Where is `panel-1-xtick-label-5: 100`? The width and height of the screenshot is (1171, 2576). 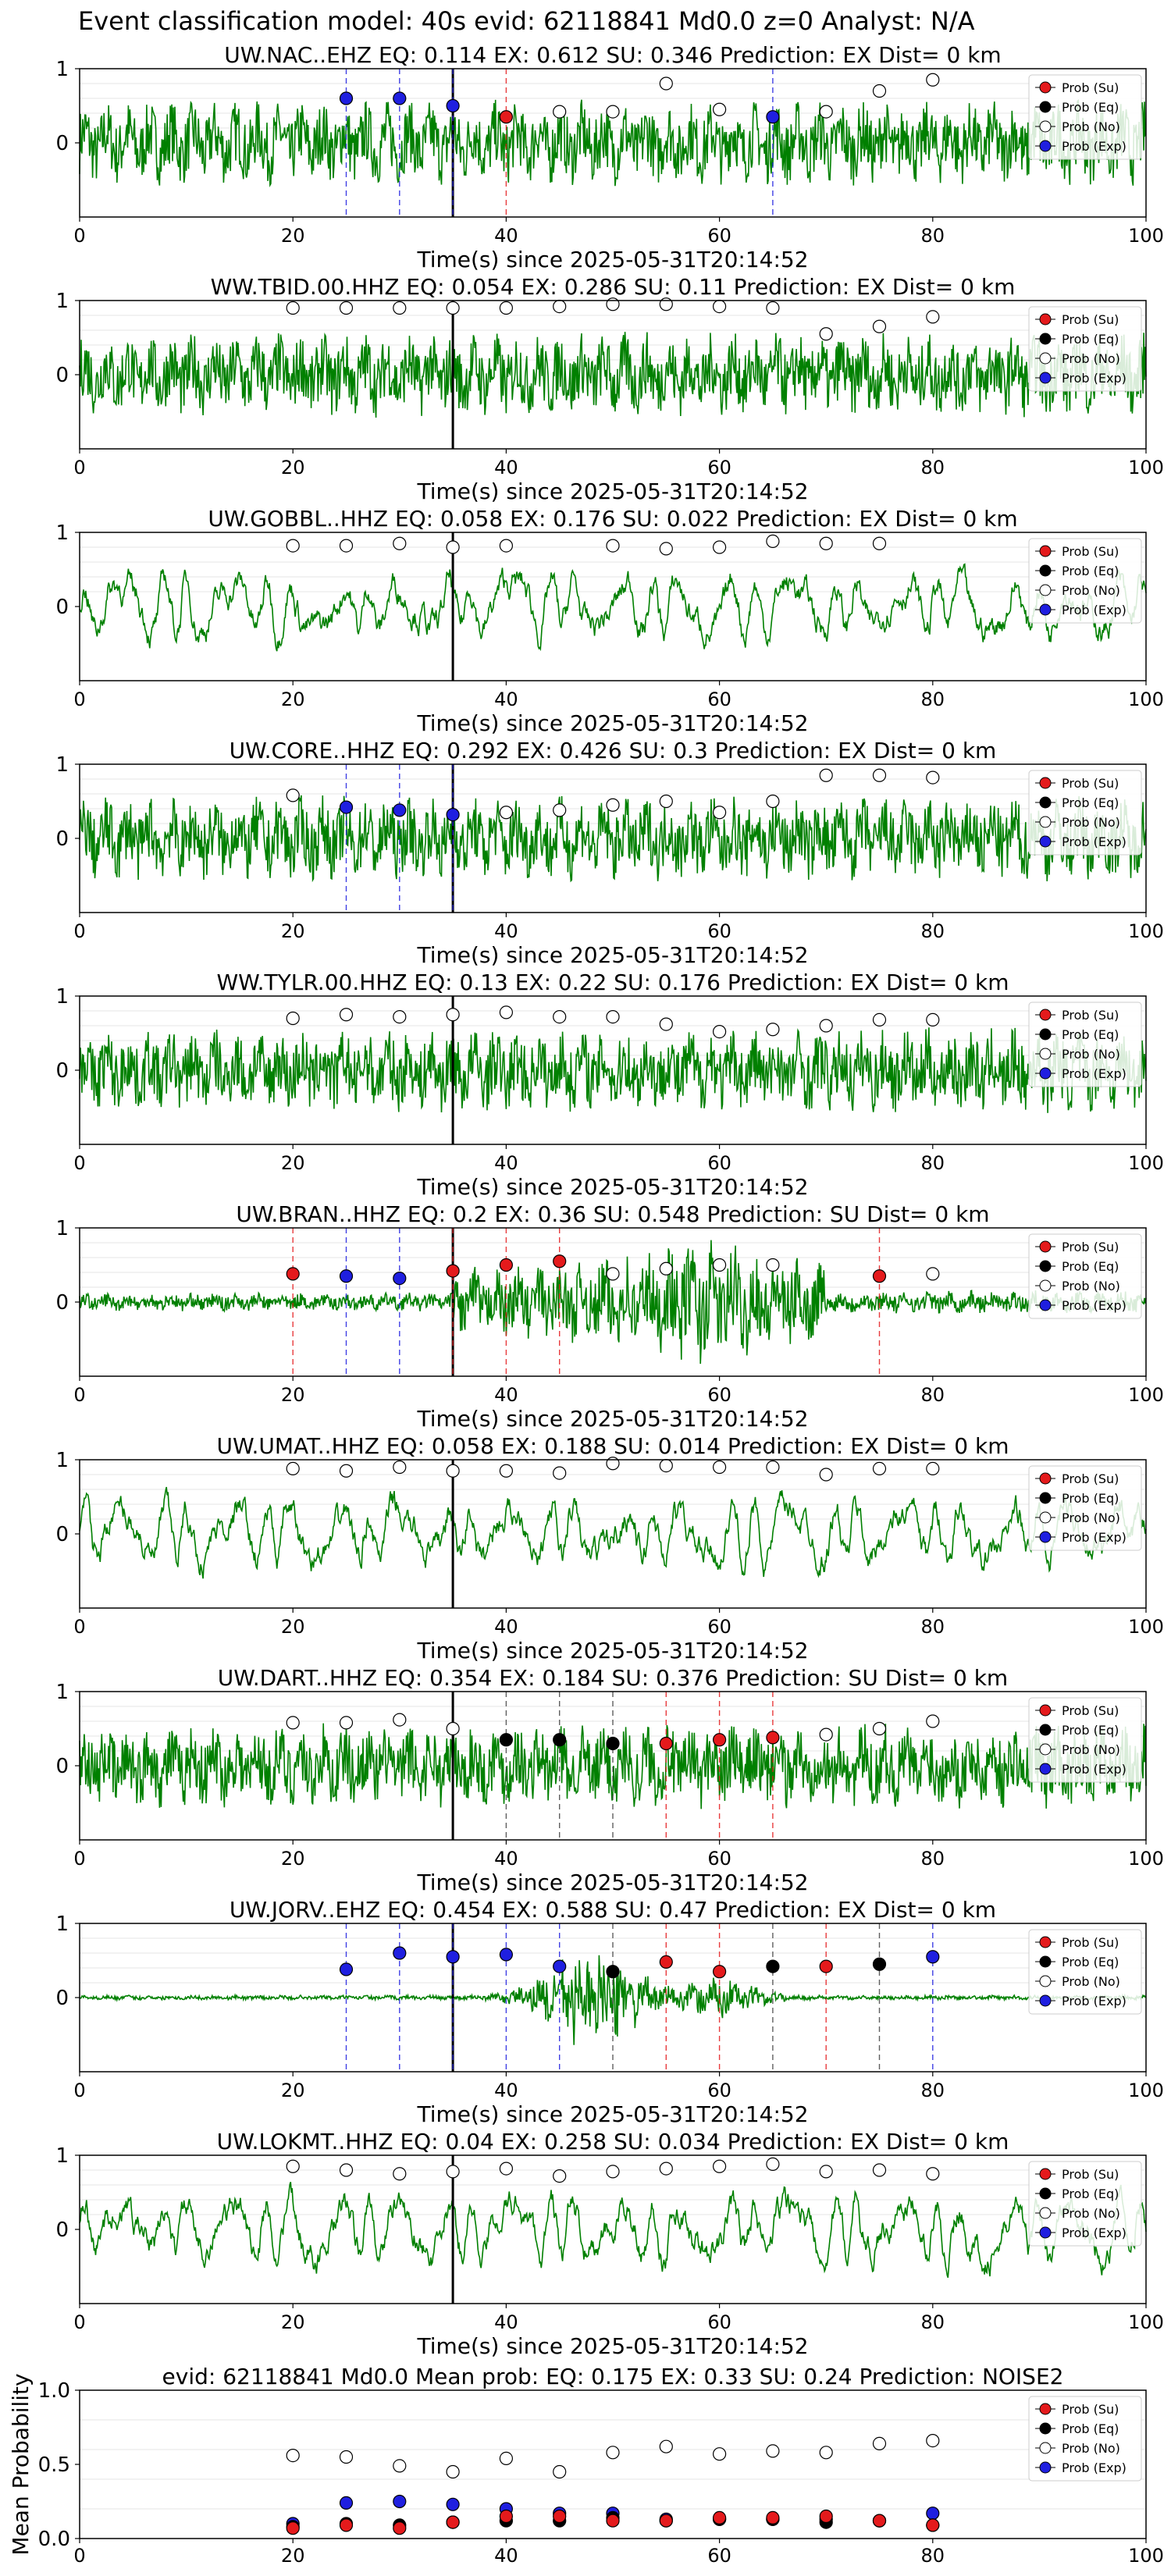 panel-1-xtick-label-5: 100 is located at coordinates (1146, 468).